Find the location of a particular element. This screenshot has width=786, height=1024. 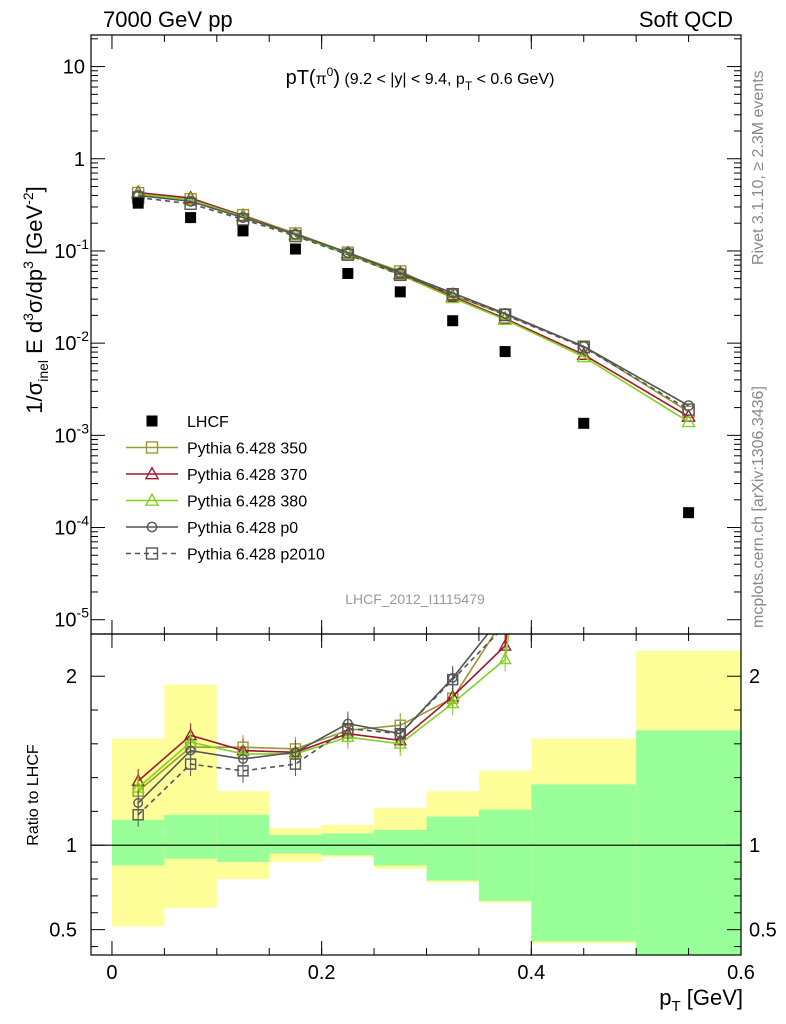

x-tick-label: 0.6 is located at coordinates (741, 973).